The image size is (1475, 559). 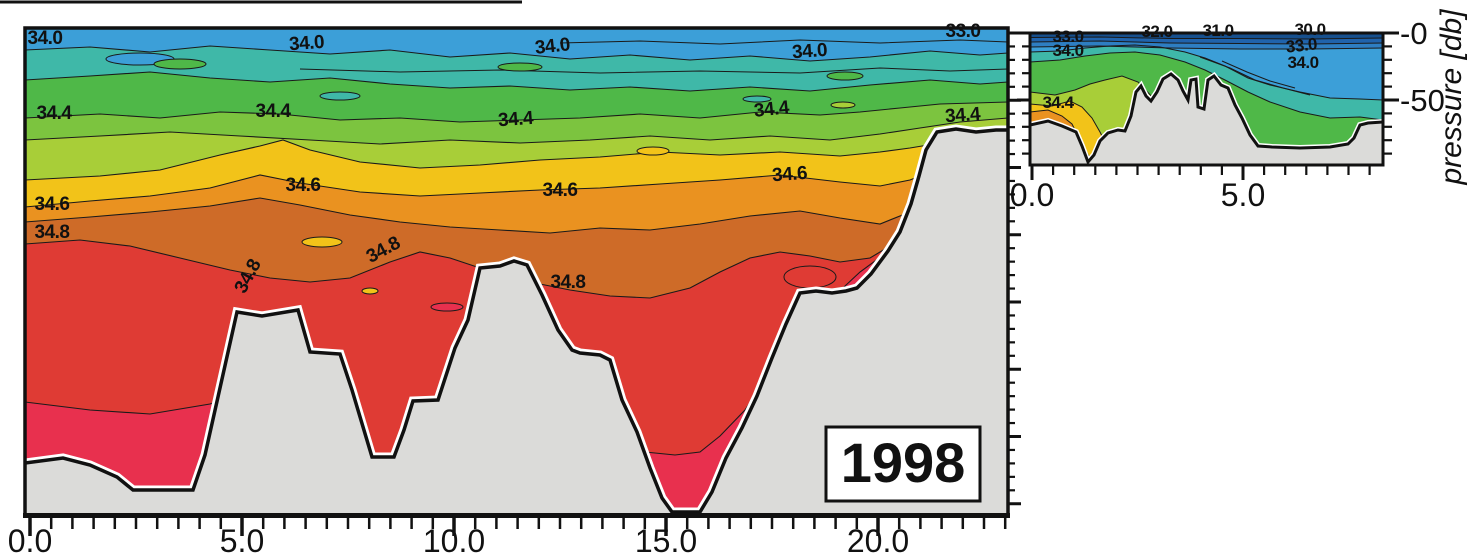 What do you see at coordinates (1451, 97) in the screenshot?
I see `pressure-axis-label: pressure [db]` at bounding box center [1451, 97].